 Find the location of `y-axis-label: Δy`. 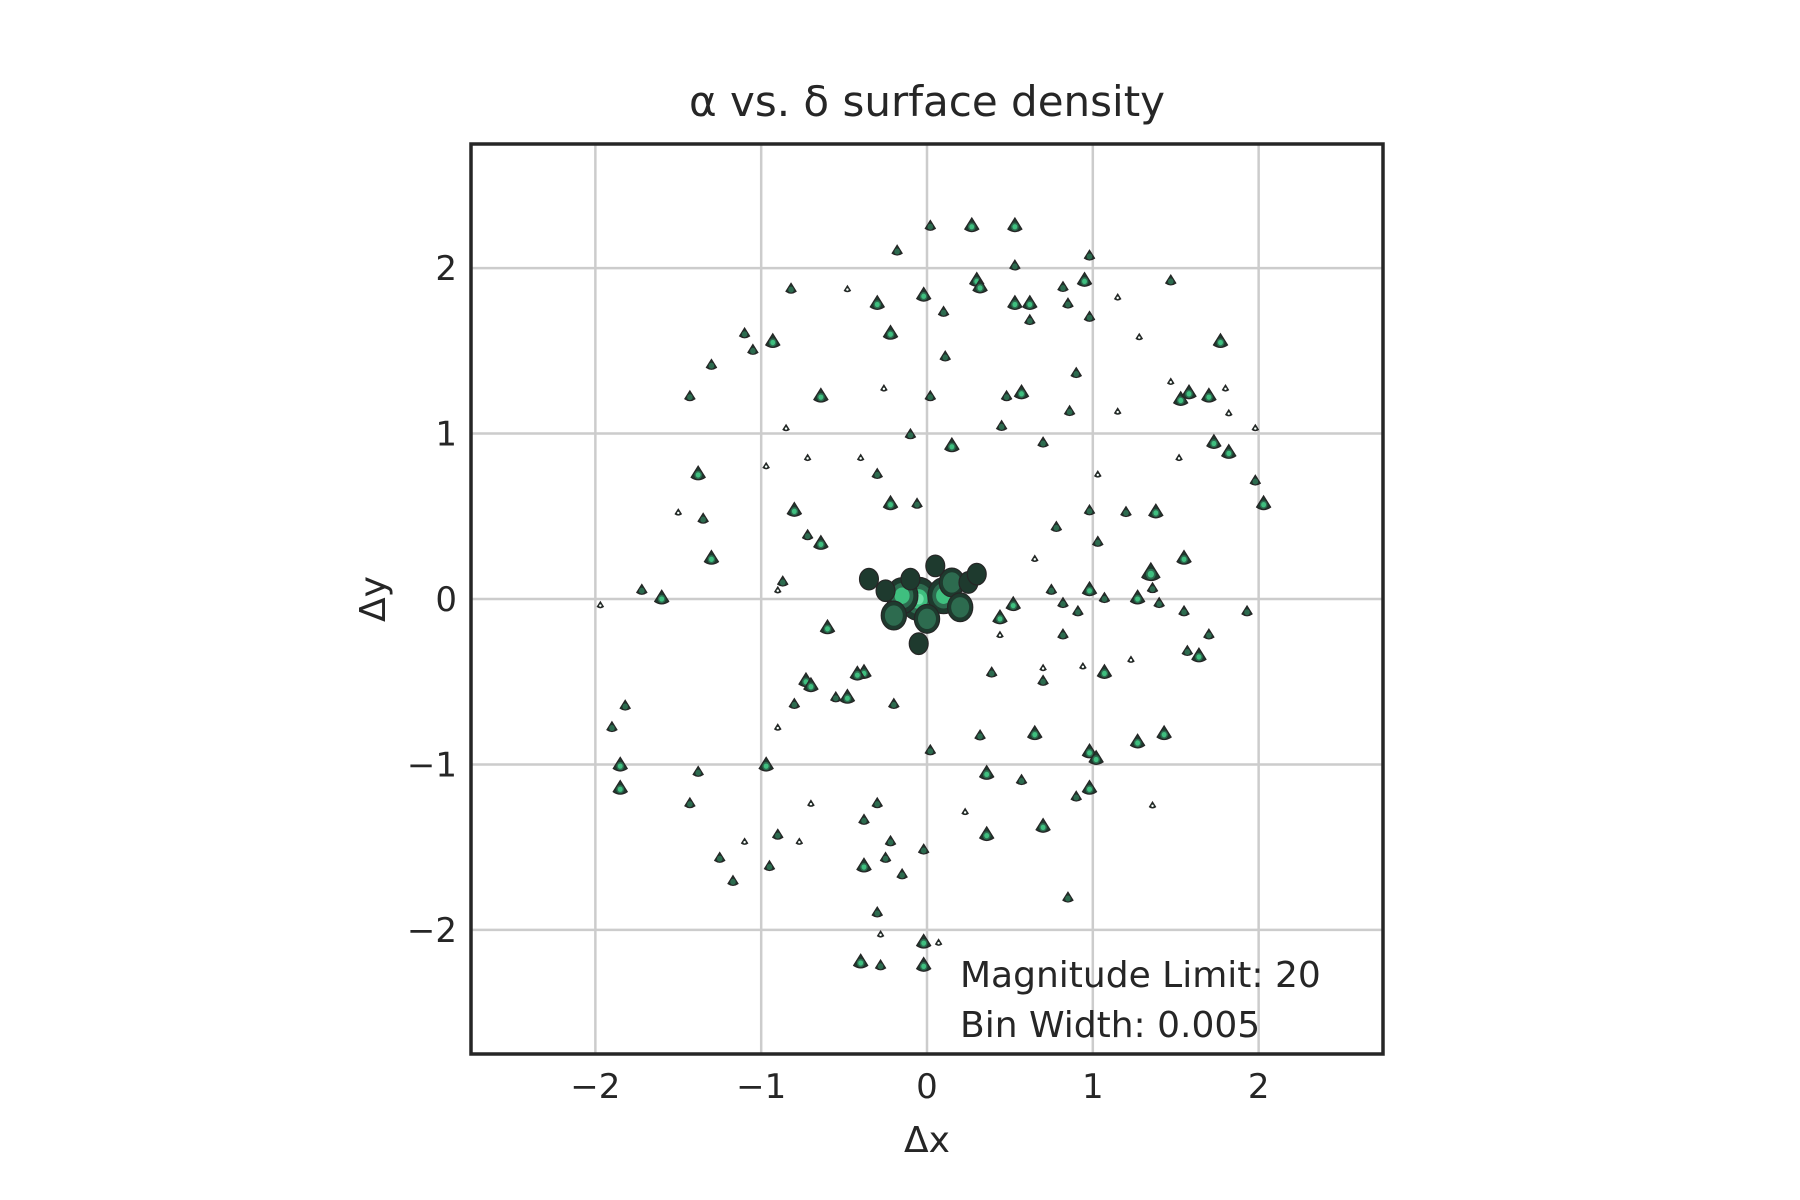

y-axis-label: Δy is located at coordinates (373, 599).